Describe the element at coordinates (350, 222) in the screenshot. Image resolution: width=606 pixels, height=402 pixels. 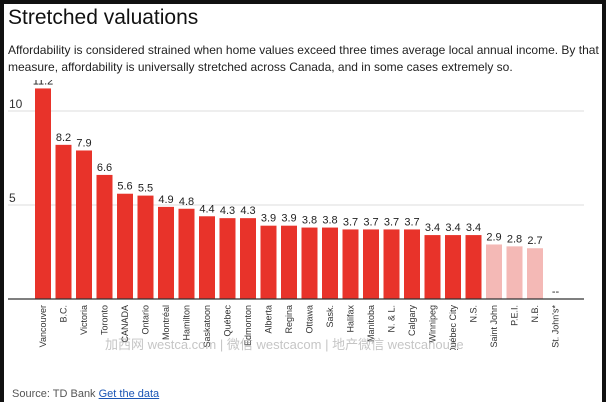
I see `value-label-15: 3.7` at that location.